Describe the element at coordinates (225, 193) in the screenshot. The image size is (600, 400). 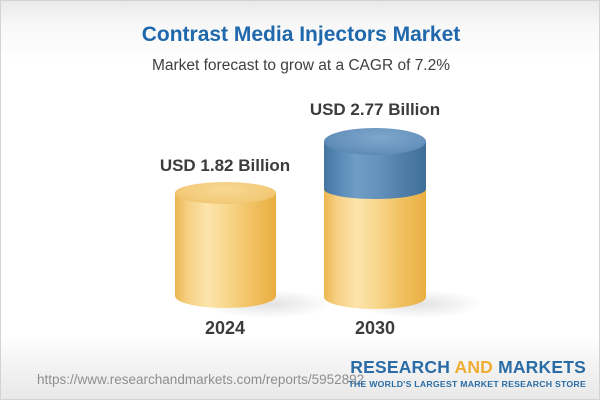
I see `bar-2024-top-cap` at that location.